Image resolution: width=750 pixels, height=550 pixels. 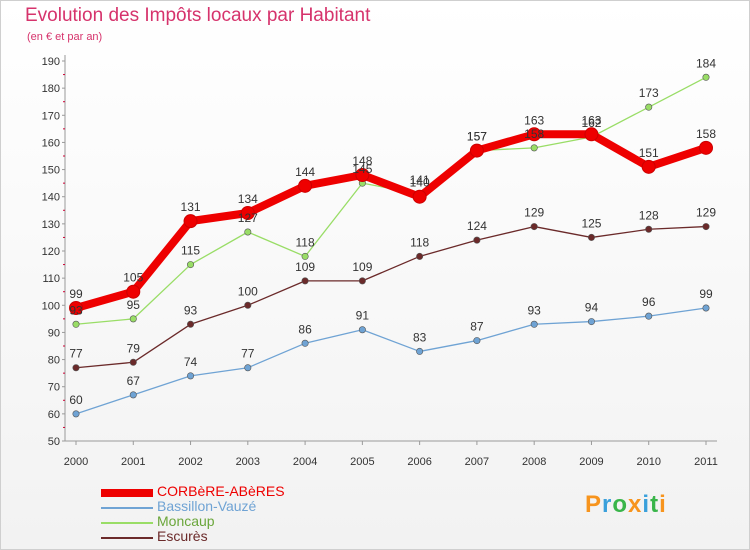 I want to click on data-label: 163, so click(x=534, y=120).